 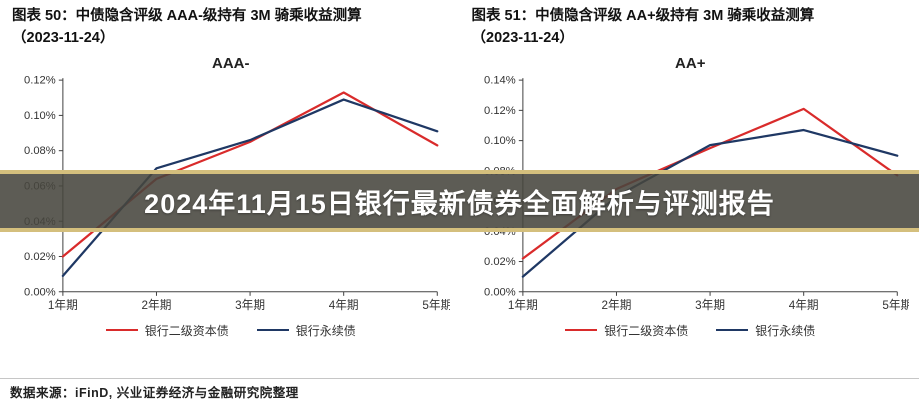 I want to click on chart-legend-aaa-minus: 银行二级资本债 银行永续债, so click(x=231, y=330).